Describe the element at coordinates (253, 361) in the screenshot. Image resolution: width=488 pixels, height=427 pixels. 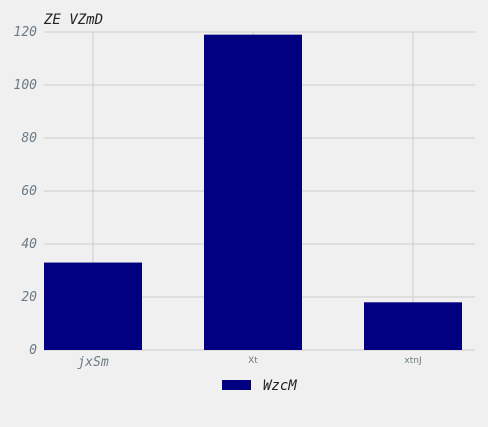
I see `x-tick-label: Xt` at that location.